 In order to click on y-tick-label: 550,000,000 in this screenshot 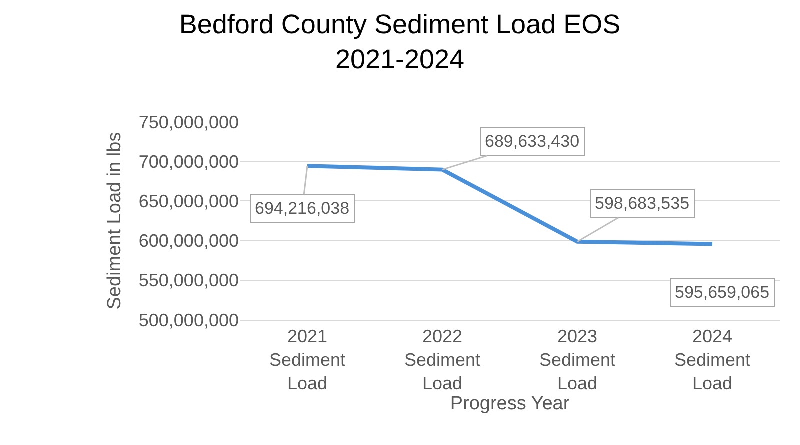, I will do `click(188, 280)`.